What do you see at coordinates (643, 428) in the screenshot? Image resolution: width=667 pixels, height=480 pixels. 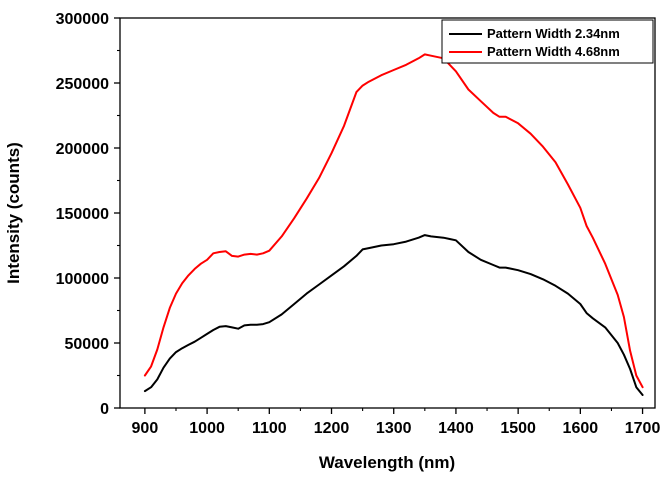 I see `x-tick-label: 1700` at bounding box center [643, 428].